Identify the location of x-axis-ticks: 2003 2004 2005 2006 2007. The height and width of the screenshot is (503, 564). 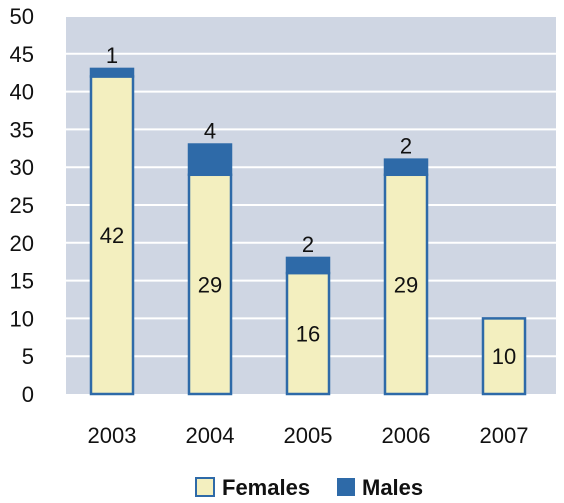
(308, 435).